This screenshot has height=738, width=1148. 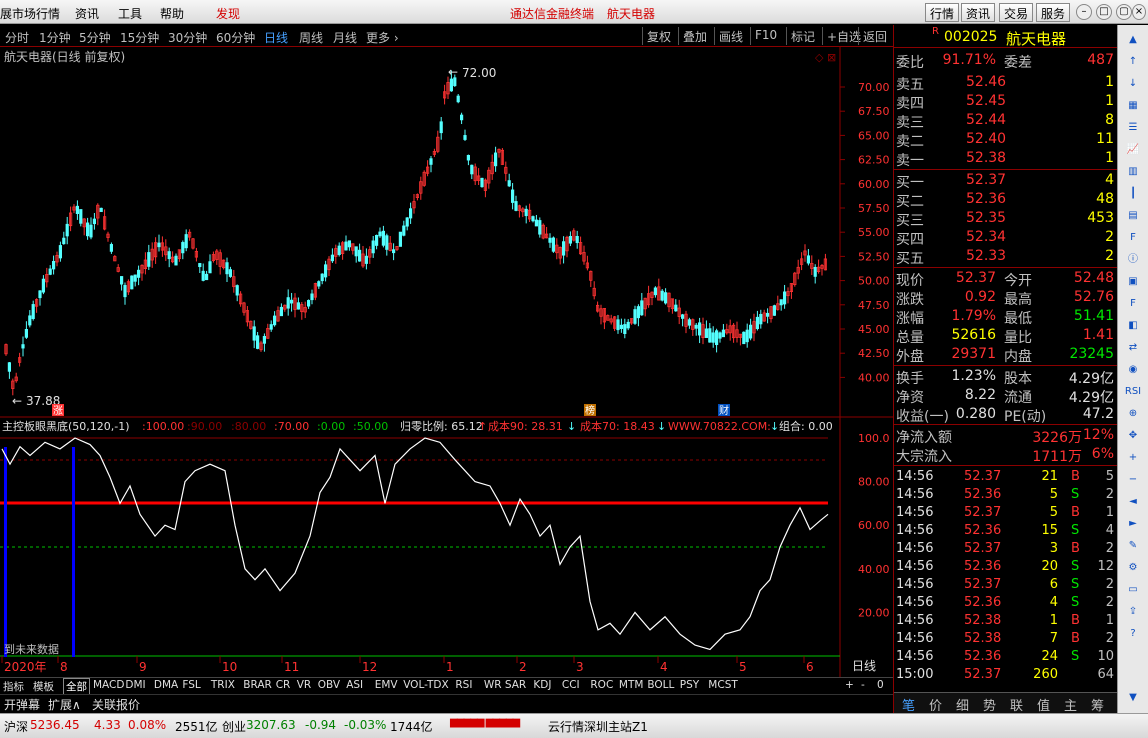 What do you see at coordinates (590, 410) in the screenshot?
I see `bang-marker-icon` at bounding box center [590, 410].